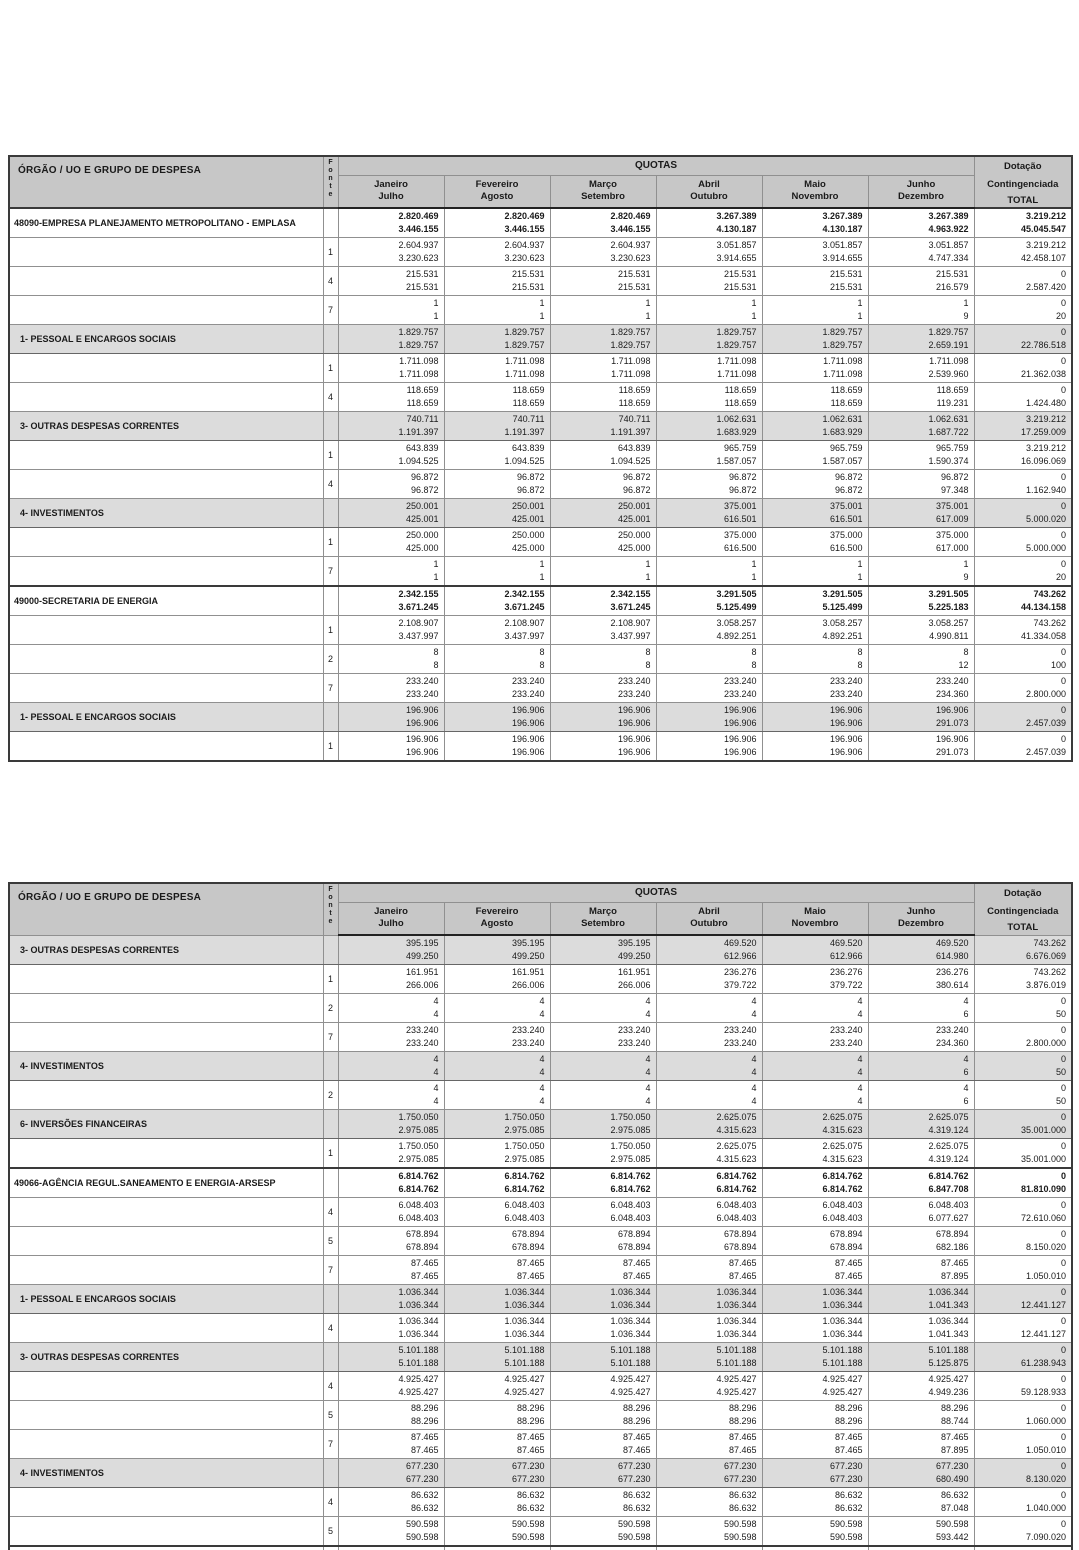 Image resolution: width=1079 pixels, height=1550 pixels. What do you see at coordinates (709, 600) in the screenshot?
I see `quota-cell: 3.291.505 5.125.499` at bounding box center [709, 600].